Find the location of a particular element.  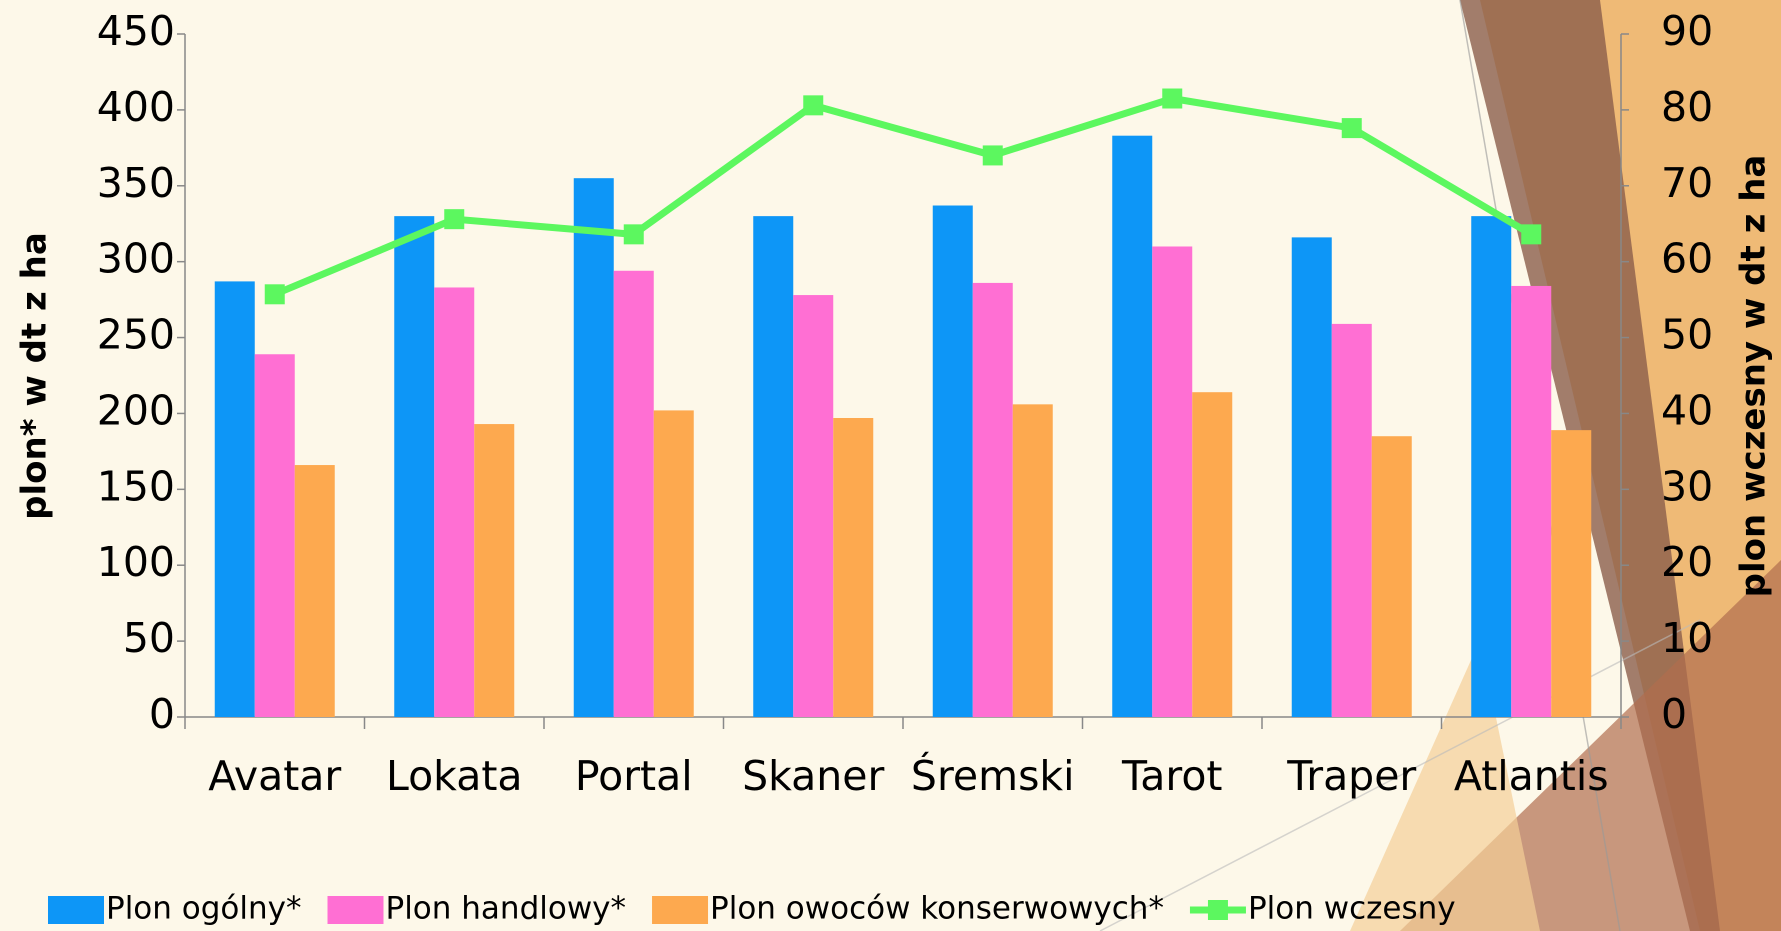

y-tick-label: 450 is located at coordinates (136, 31).